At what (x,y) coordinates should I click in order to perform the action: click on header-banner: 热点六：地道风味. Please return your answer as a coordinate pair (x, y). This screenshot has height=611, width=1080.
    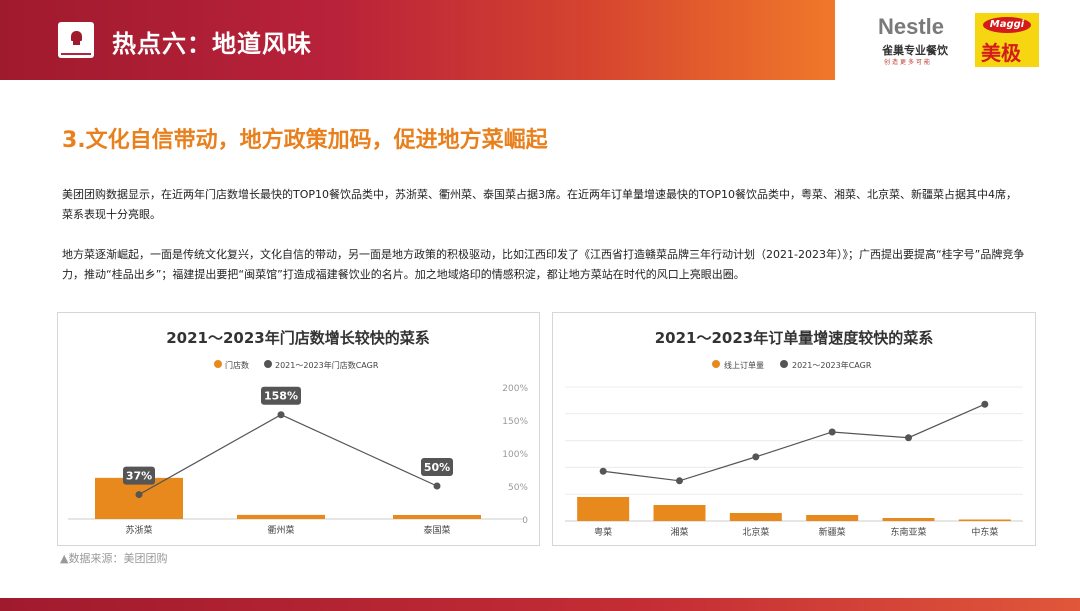
    Looking at the image, I should click on (417, 40).